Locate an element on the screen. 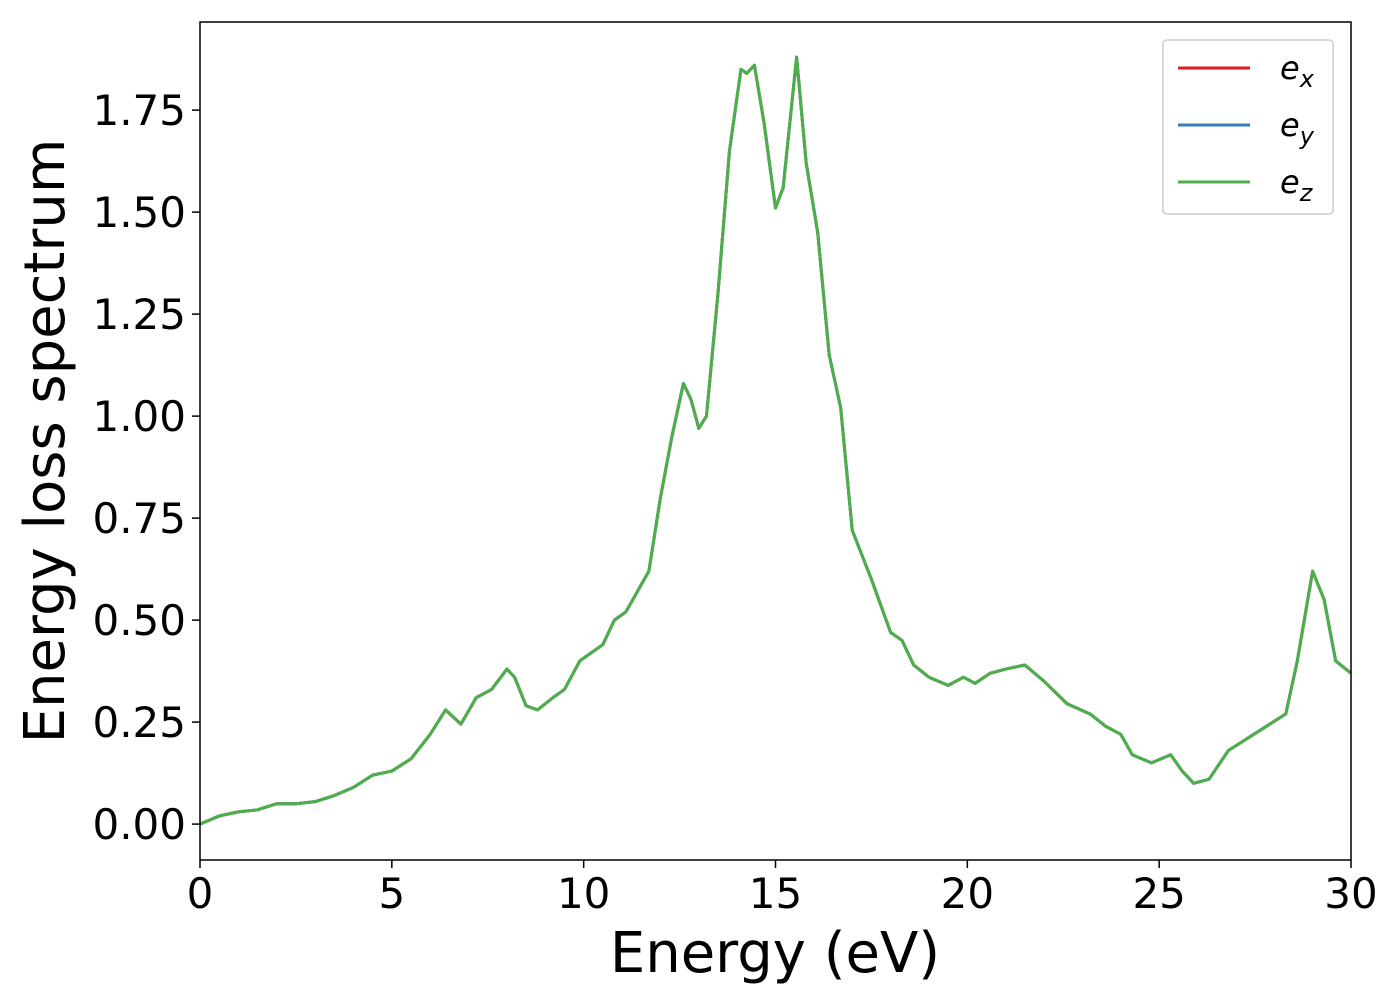 This screenshot has height=1004, width=1400. y-tick-label: 0.00 is located at coordinates (139, 824).